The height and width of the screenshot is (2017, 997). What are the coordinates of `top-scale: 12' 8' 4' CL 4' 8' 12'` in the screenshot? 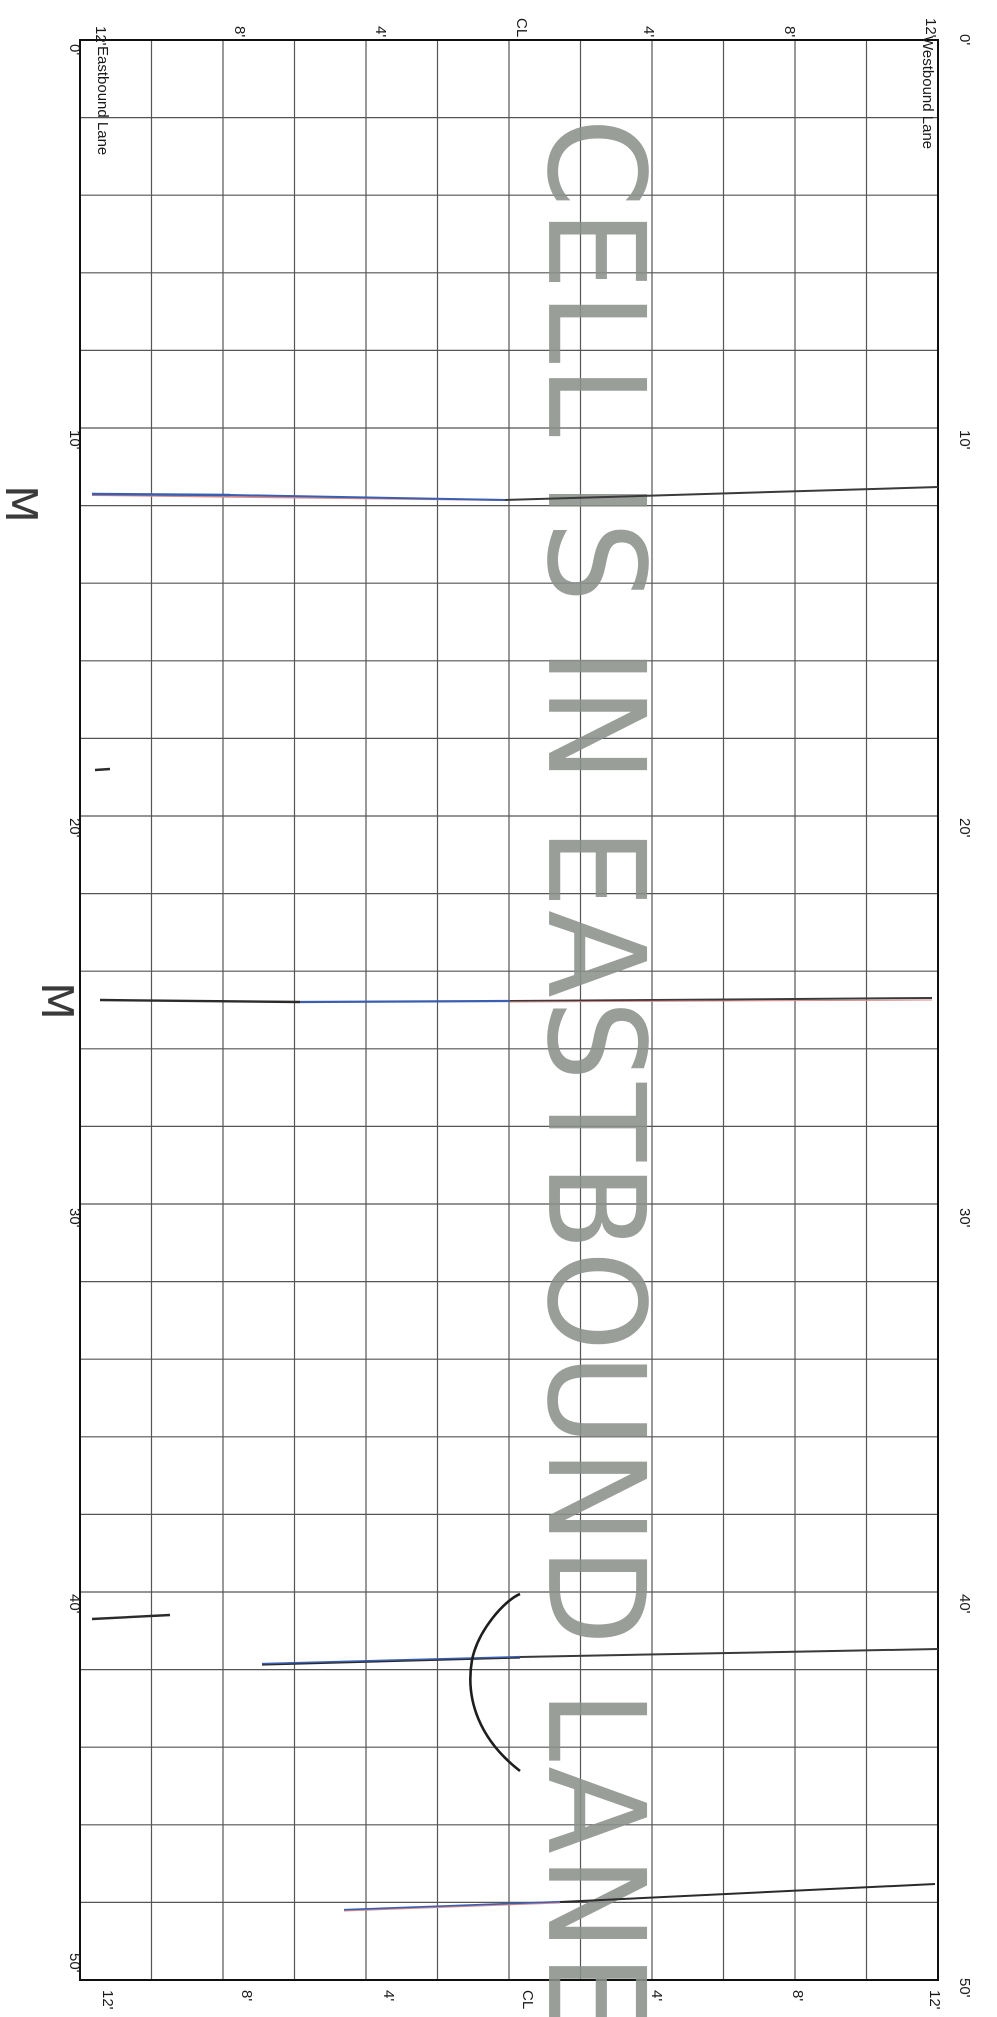 It's located at (515, 32).